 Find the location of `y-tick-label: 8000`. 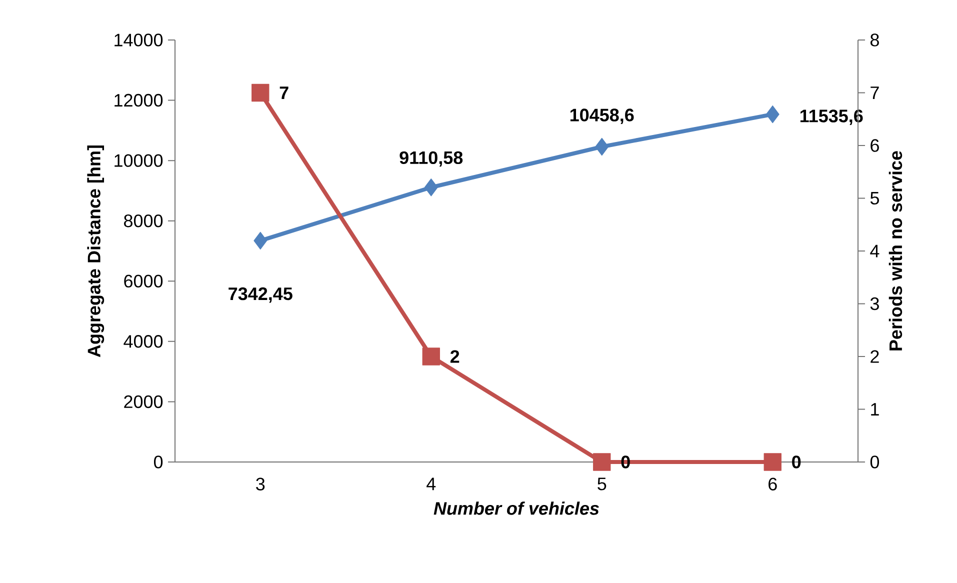

y-tick-label: 8000 is located at coordinates (143, 221).